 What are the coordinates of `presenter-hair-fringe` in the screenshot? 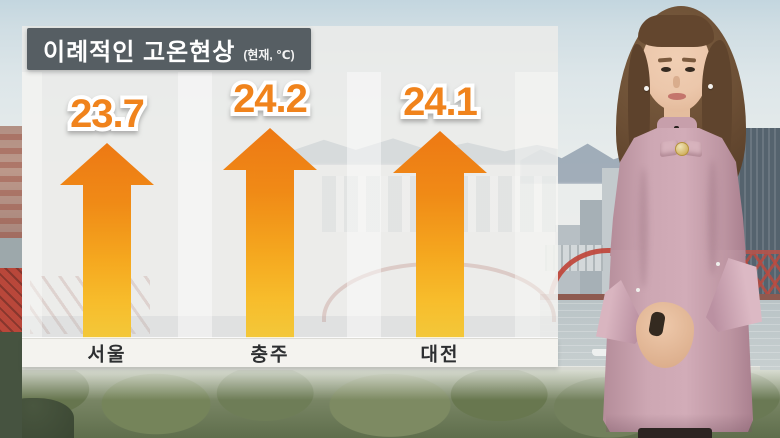 It's located at (676, 31).